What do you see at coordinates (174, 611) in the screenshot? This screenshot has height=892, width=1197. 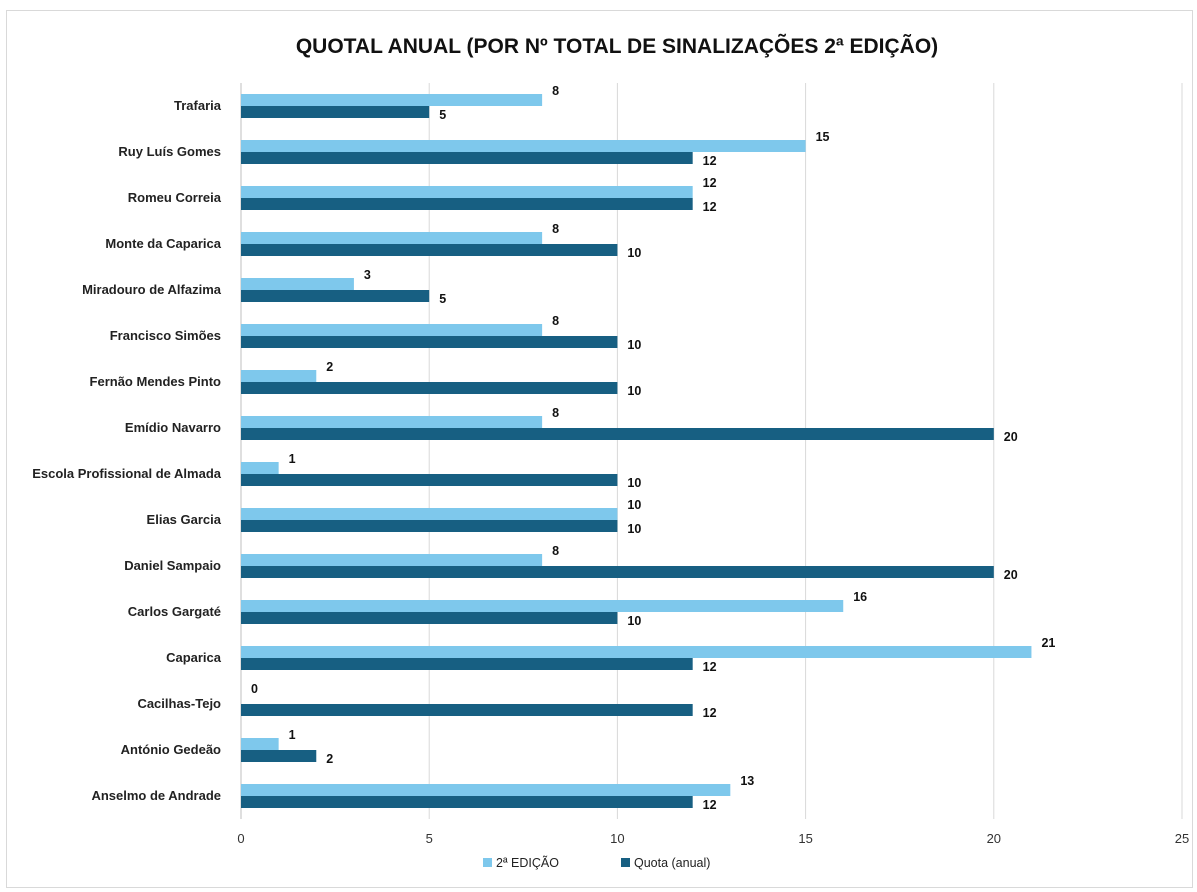 I see `category-label: Carlos Gargaté` at bounding box center [174, 611].